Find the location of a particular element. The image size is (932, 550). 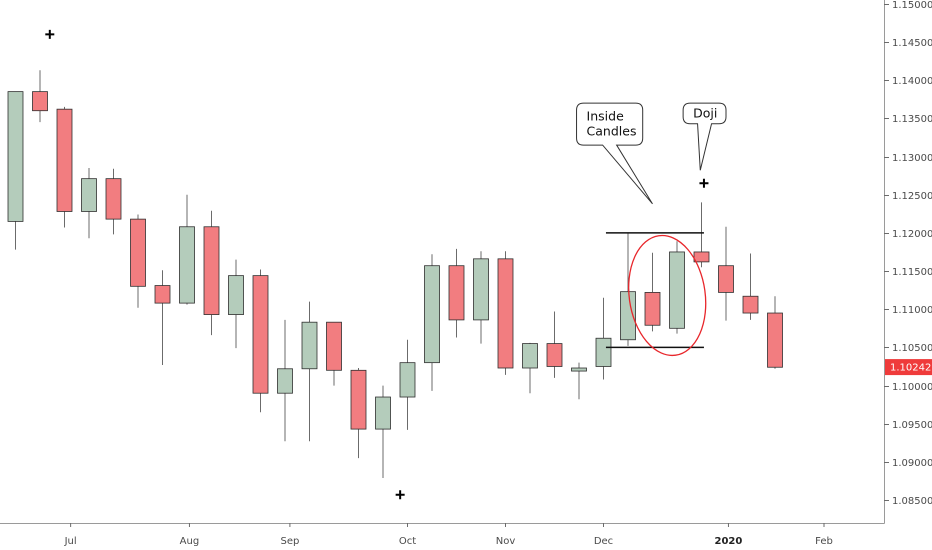

highlight-ellipse is located at coordinates (667, 295).